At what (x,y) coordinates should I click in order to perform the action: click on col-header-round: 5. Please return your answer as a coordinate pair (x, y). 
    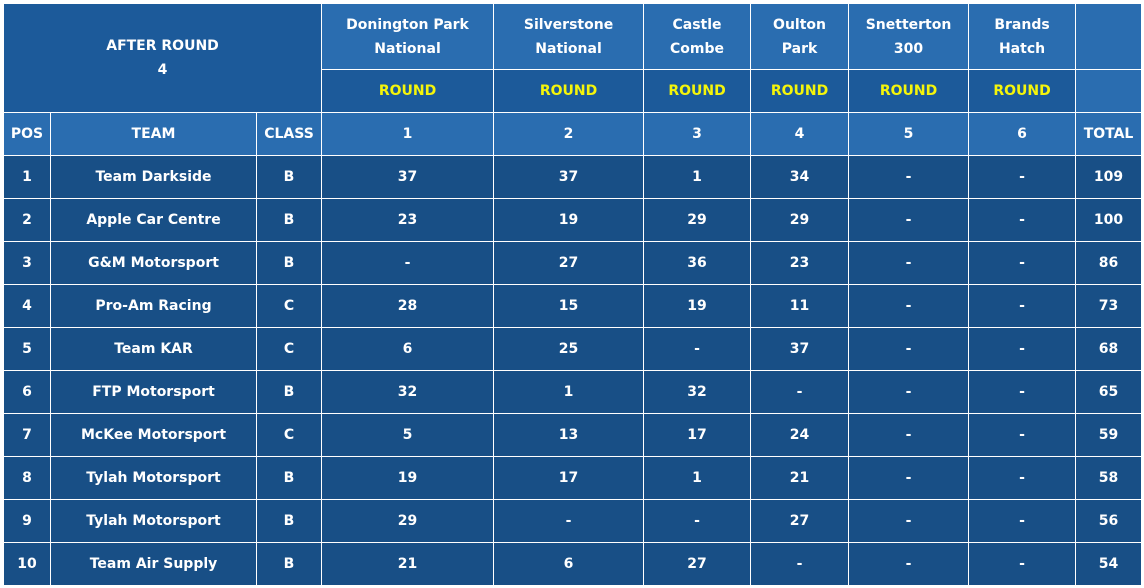
    Looking at the image, I should click on (909, 134).